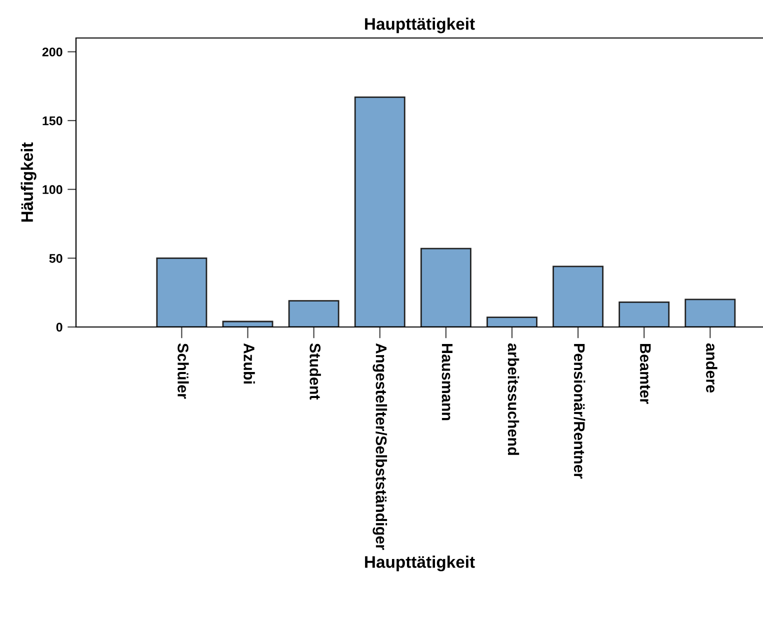 The height and width of the screenshot is (619, 763). Describe the element at coordinates (420, 564) in the screenshot. I see `x-axis-title: Haupttätigkeit` at that location.